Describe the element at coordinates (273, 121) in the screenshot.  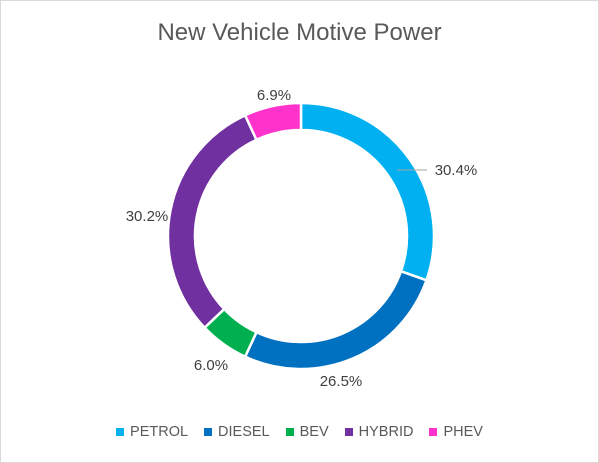
I see `slice-phev` at that location.